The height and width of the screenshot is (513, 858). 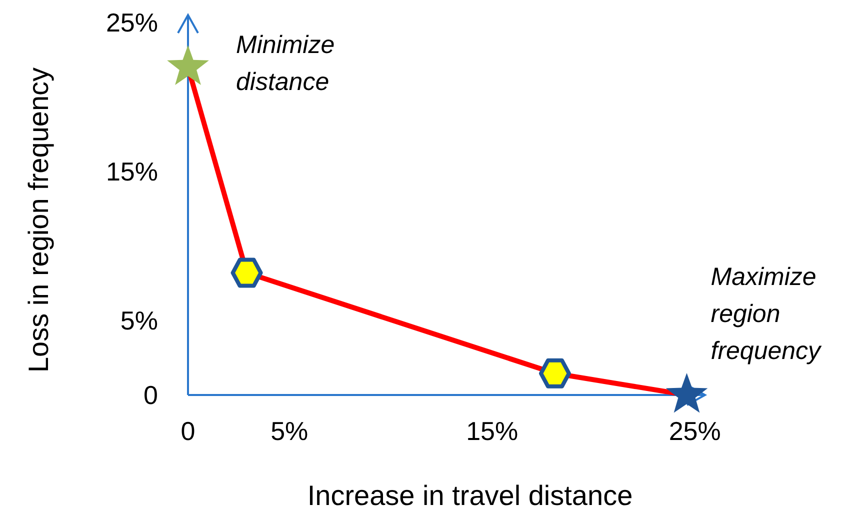 What do you see at coordinates (289, 431) in the screenshot?
I see `x-tick-label: 5%` at bounding box center [289, 431].